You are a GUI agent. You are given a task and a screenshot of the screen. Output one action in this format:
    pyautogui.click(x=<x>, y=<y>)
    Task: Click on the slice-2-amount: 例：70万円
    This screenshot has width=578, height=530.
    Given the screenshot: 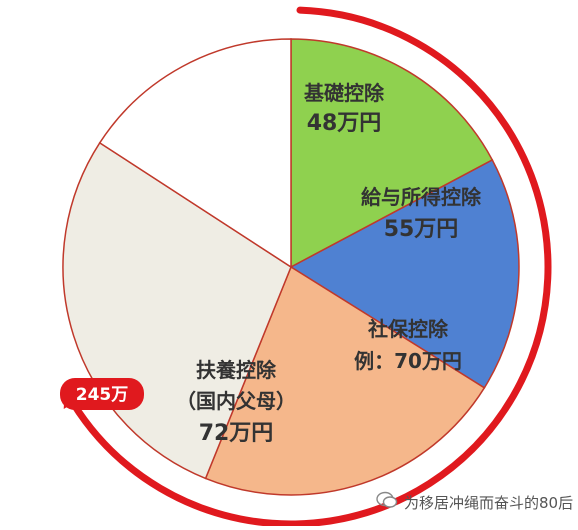 What is the action you would take?
    pyautogui.click(x=408, y=361)
    